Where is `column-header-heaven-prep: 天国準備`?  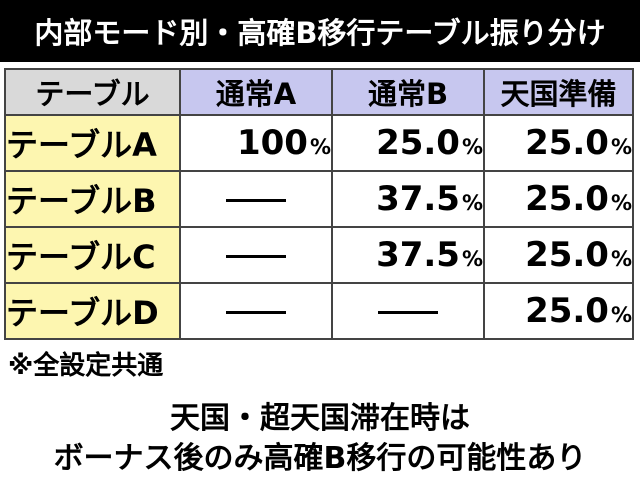
column-header-heaven-prep: 天国準備 is located at coordinates (558, 92).